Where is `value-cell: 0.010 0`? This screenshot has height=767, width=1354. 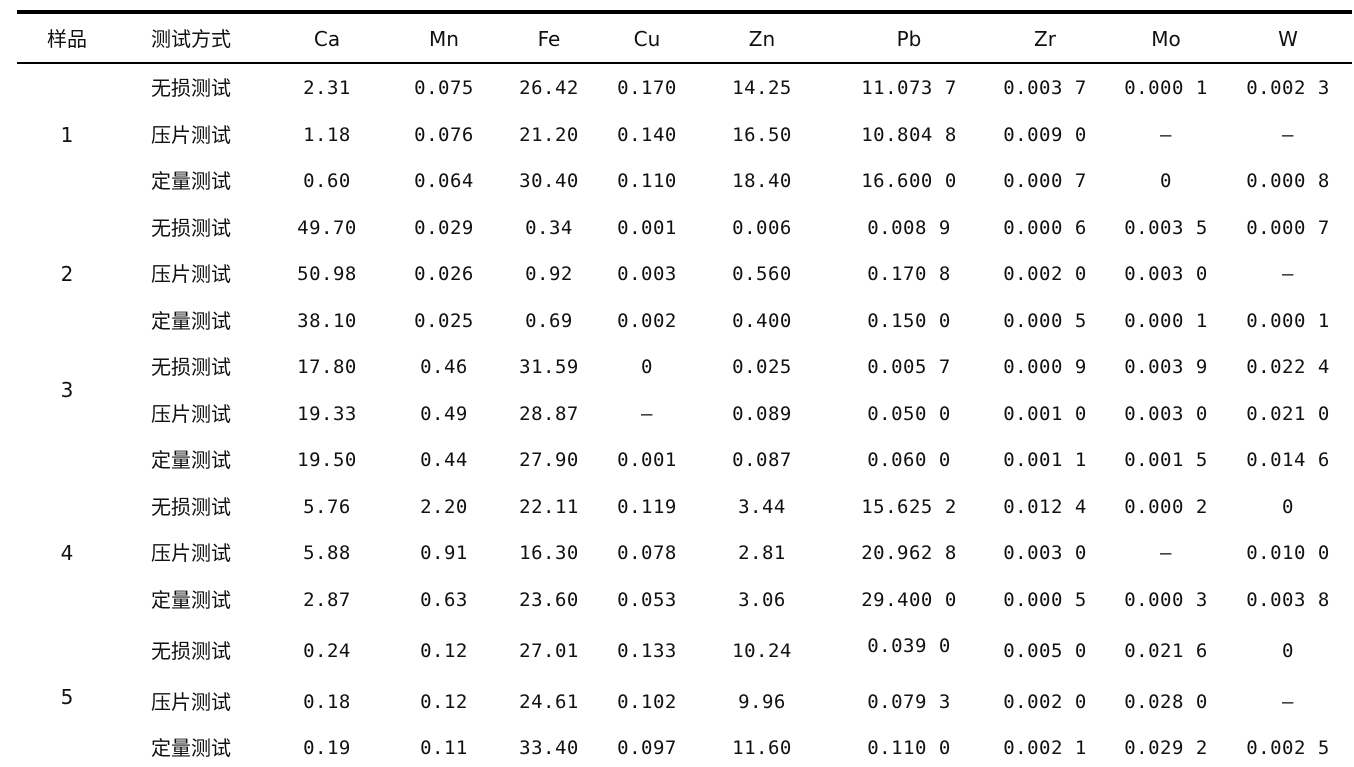
value-cell: 0.010 0 is located at coordinates (1288, 553).